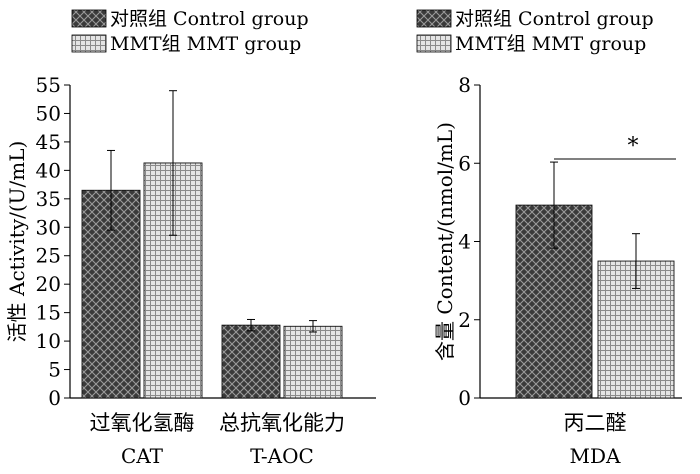  I want to click on y-tick-label: 10, so click(48, 341).